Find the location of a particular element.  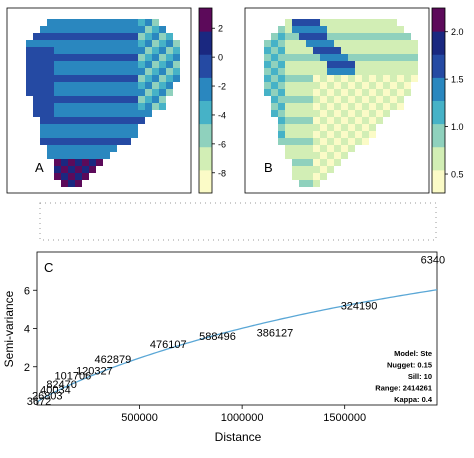

x-tick-label: 1500000 is located at coordinates (344, 418).